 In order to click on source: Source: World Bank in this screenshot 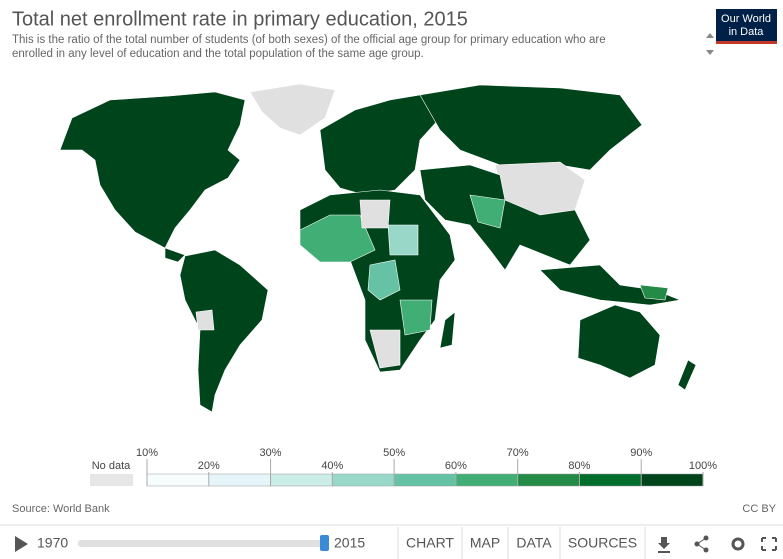, I will do `click(61, 509)`.